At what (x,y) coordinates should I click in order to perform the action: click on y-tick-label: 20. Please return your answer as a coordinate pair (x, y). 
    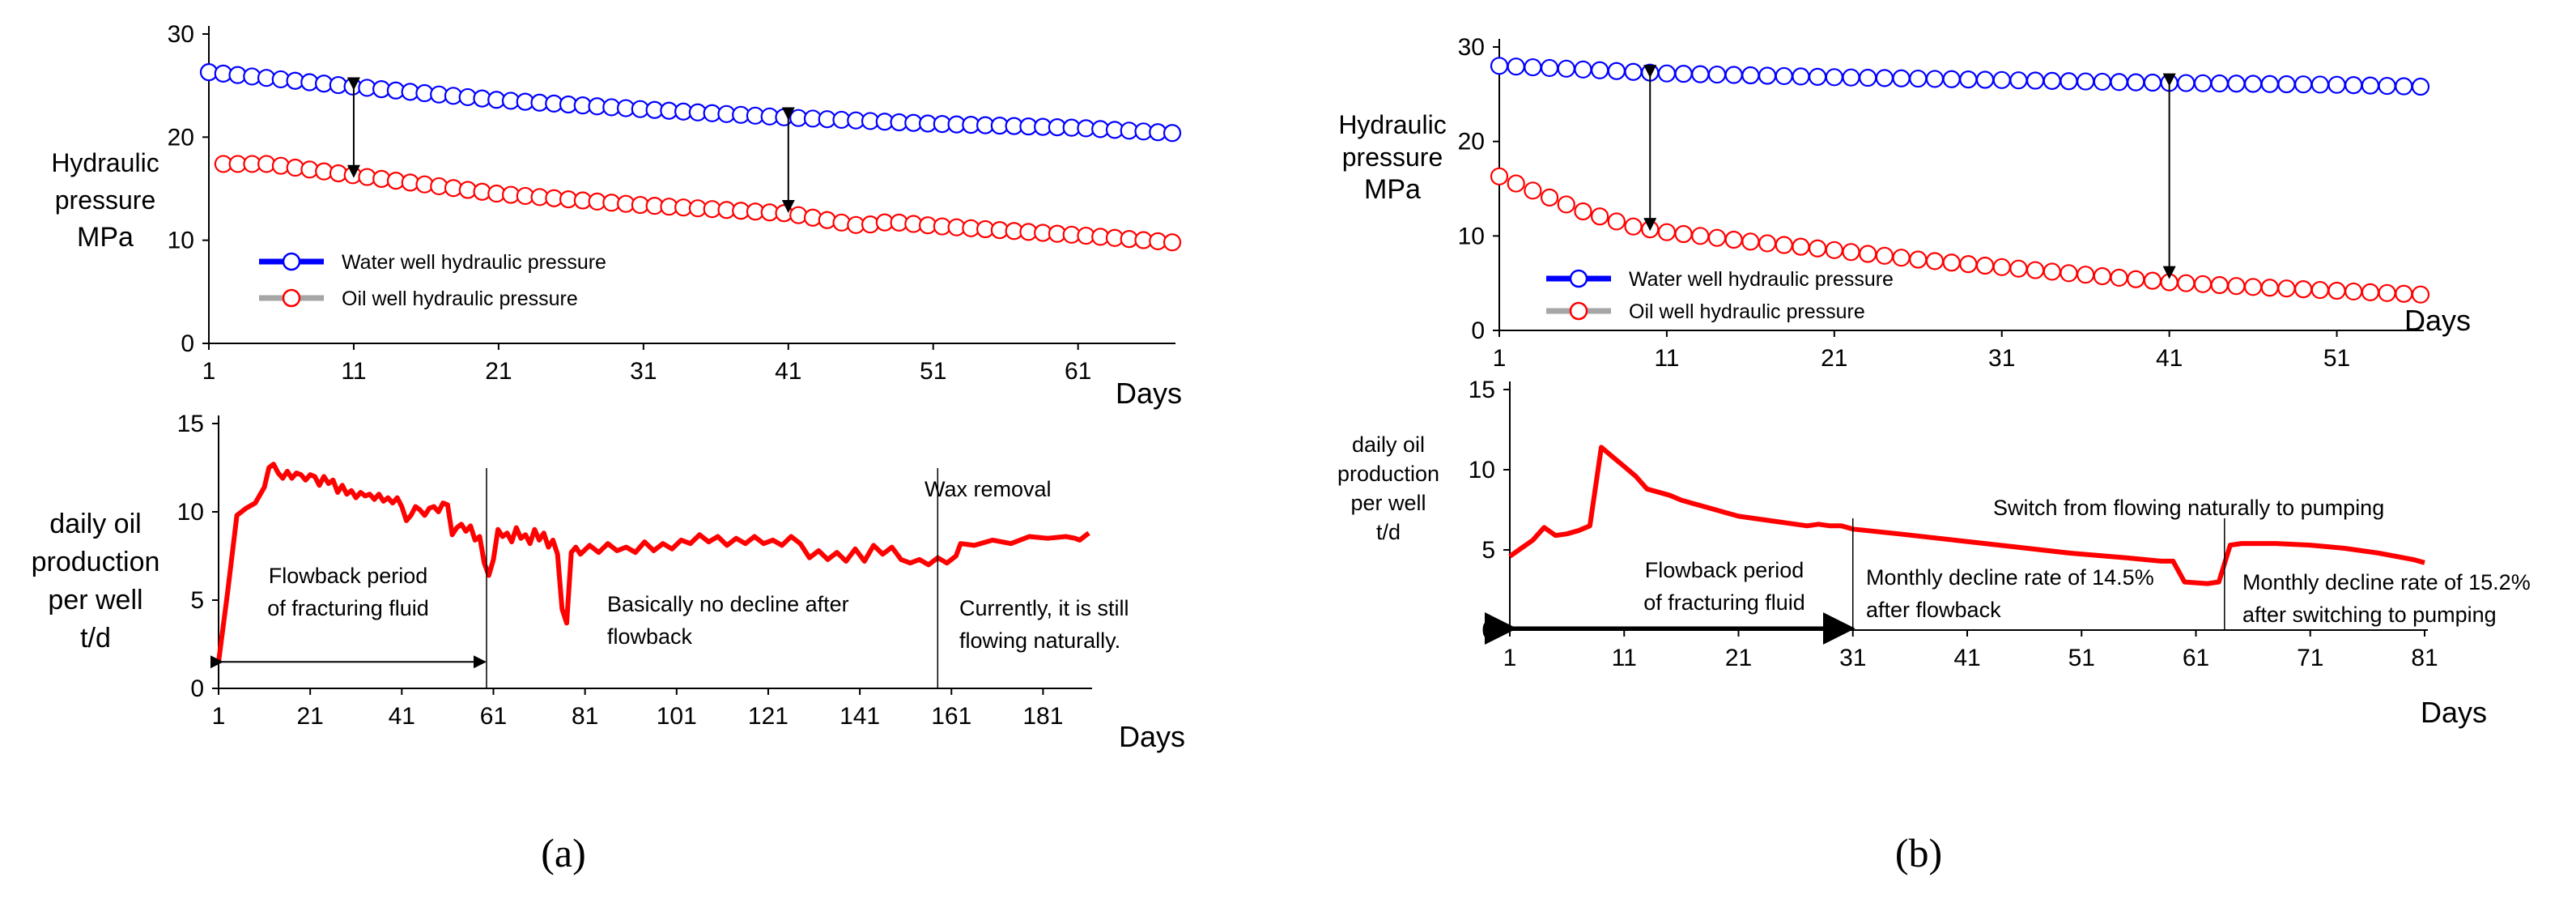
    Looking at the image, I should click on (1471, 142).